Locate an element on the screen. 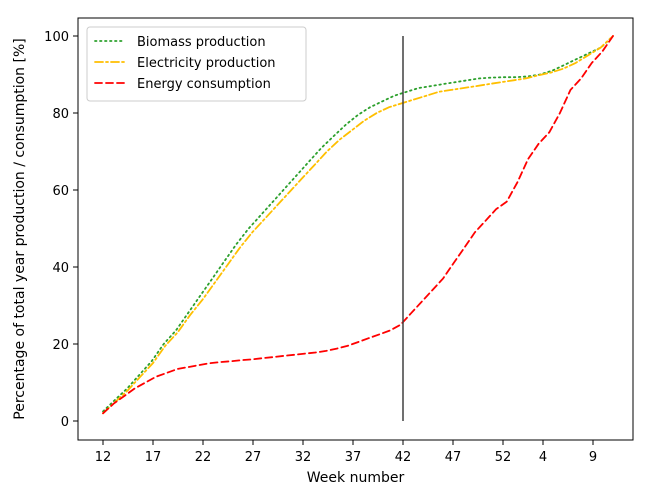  x-axis-label: Week number is located at coordinates (356, 478).